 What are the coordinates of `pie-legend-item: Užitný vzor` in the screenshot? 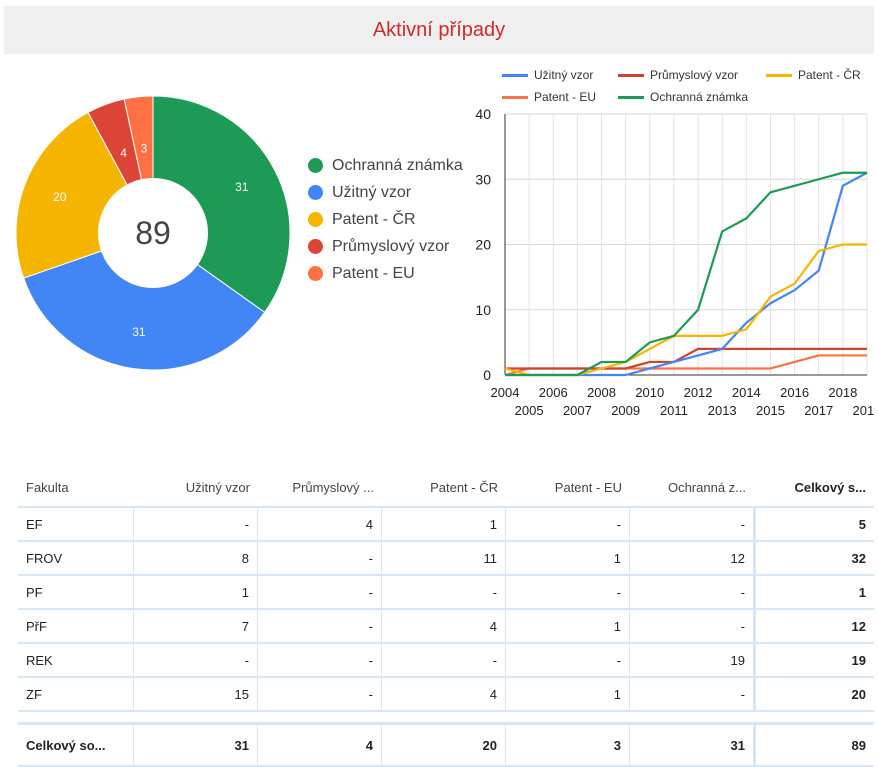 It's located at (388, 193).